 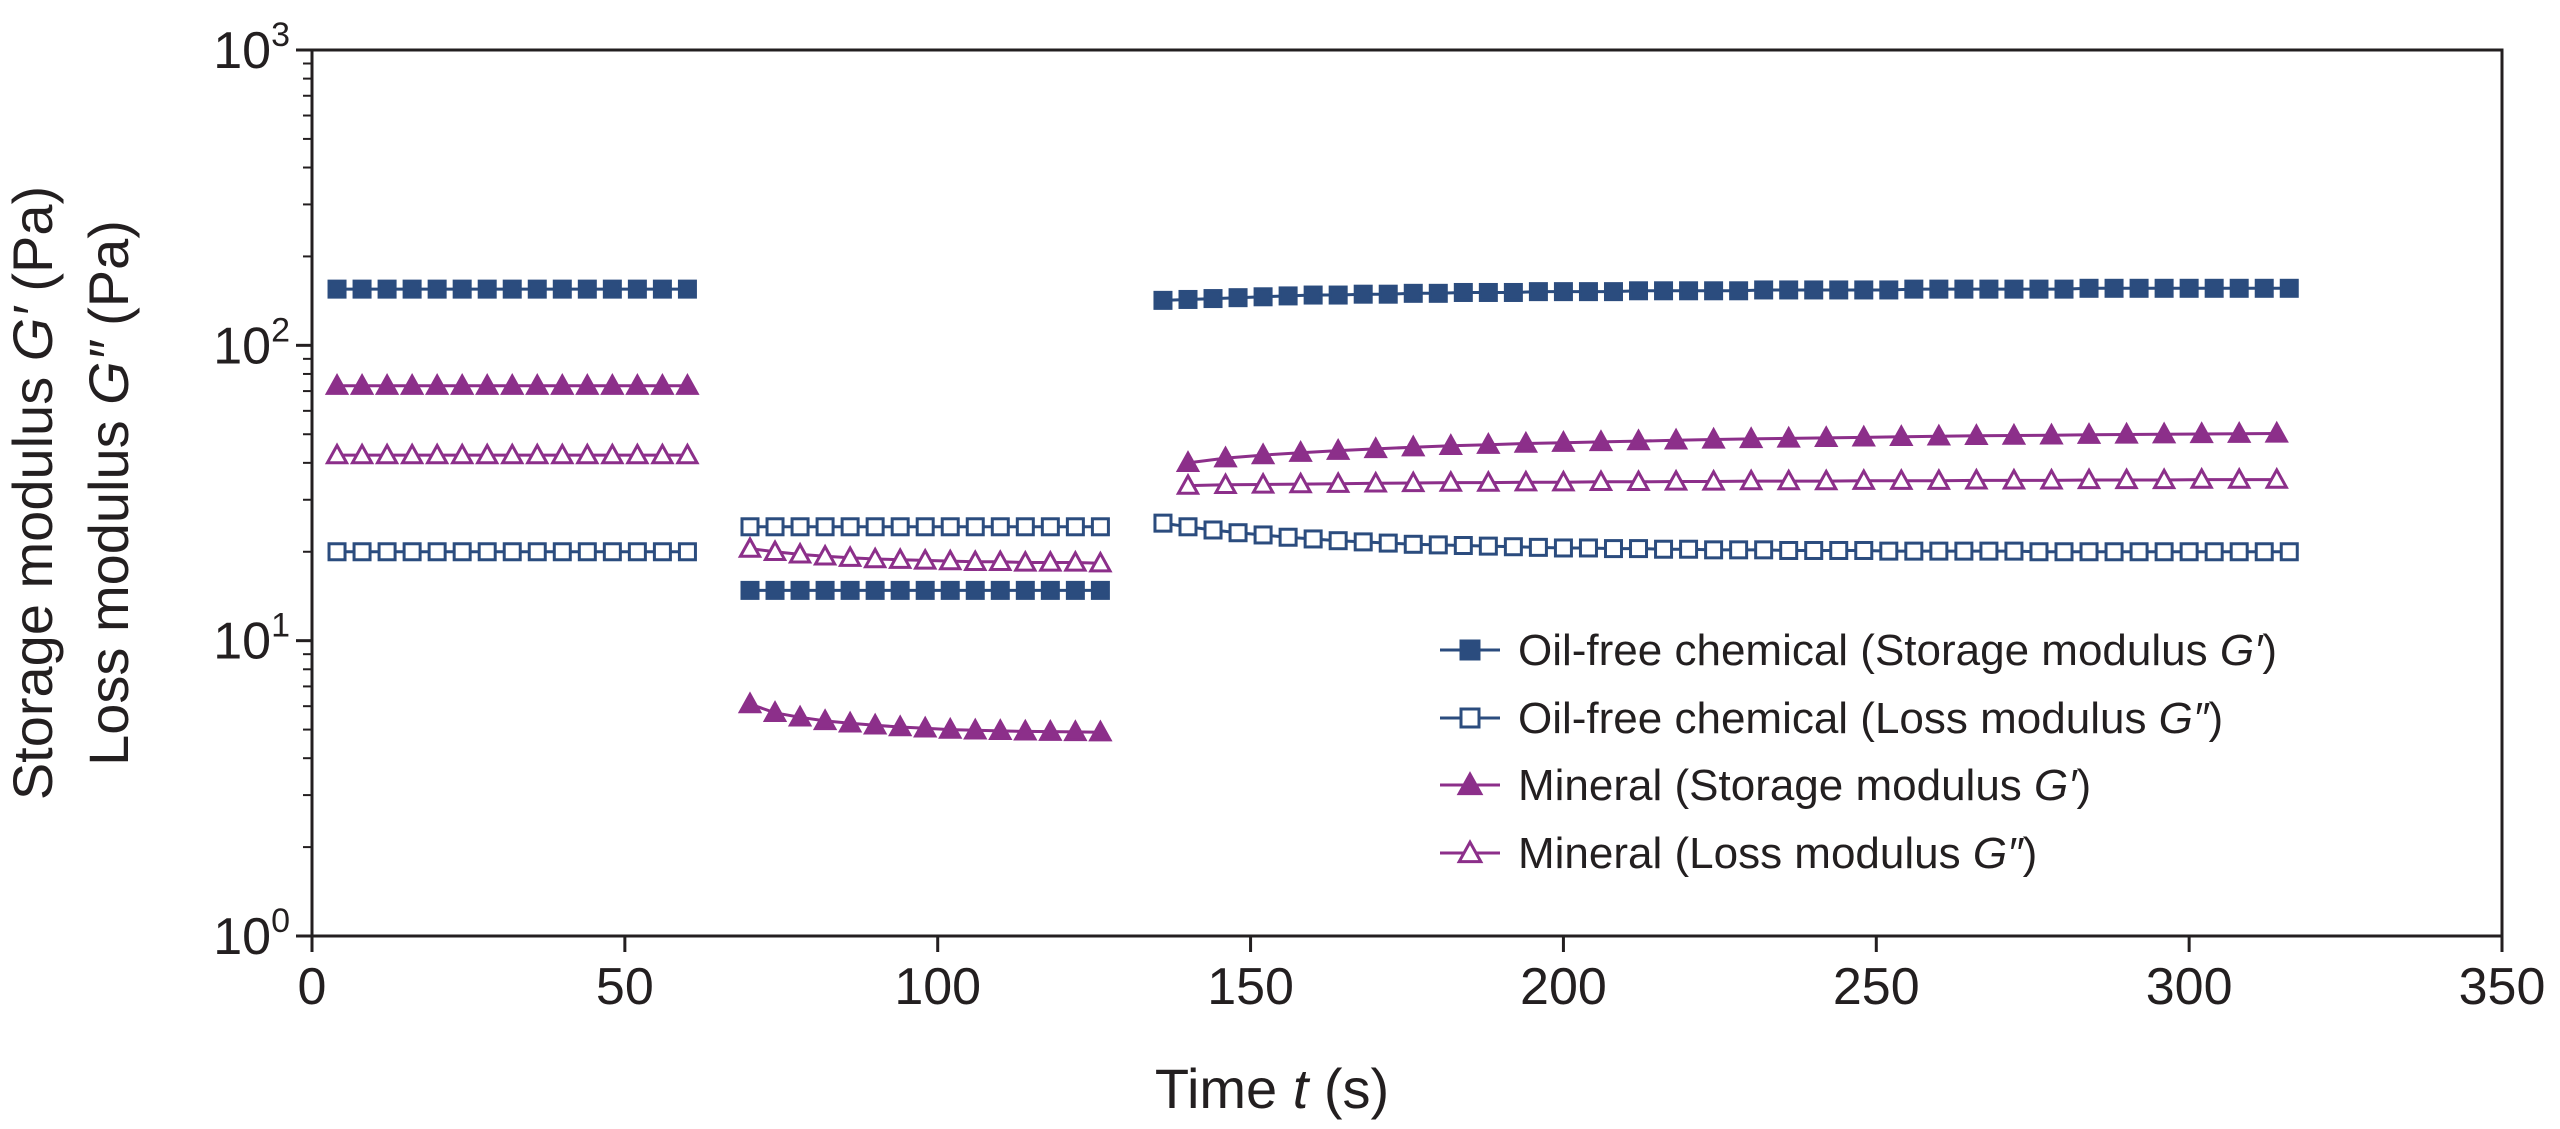 What do you see at coordinates (1765, 785) in the screenshot?
I see `legend-item: Mineral (Storage modulus G′)` at bounding box center [1765, 785].